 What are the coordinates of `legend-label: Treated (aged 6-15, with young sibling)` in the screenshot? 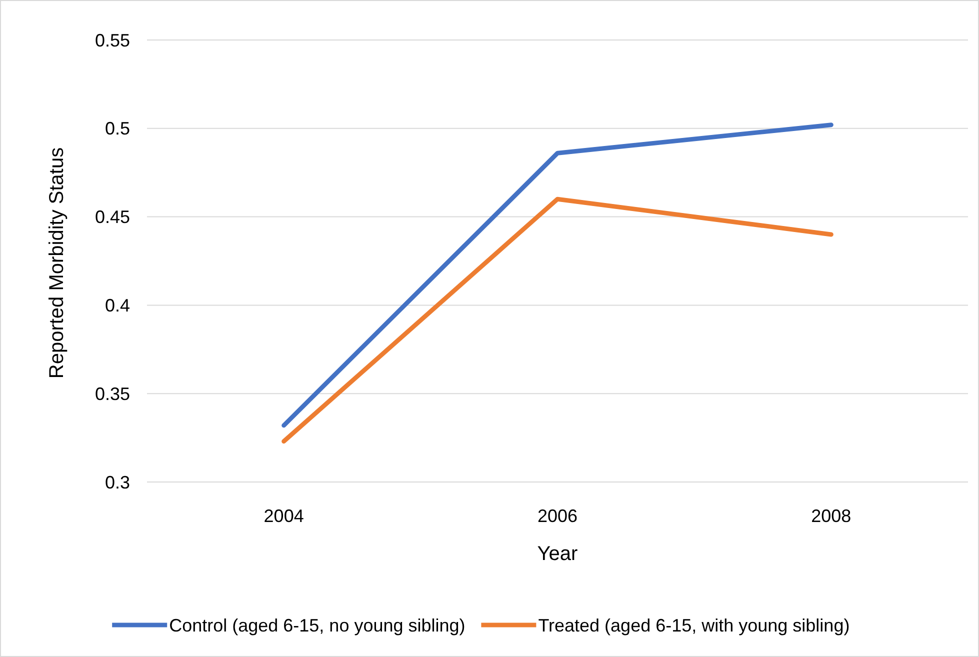 It's located at (694, 625).